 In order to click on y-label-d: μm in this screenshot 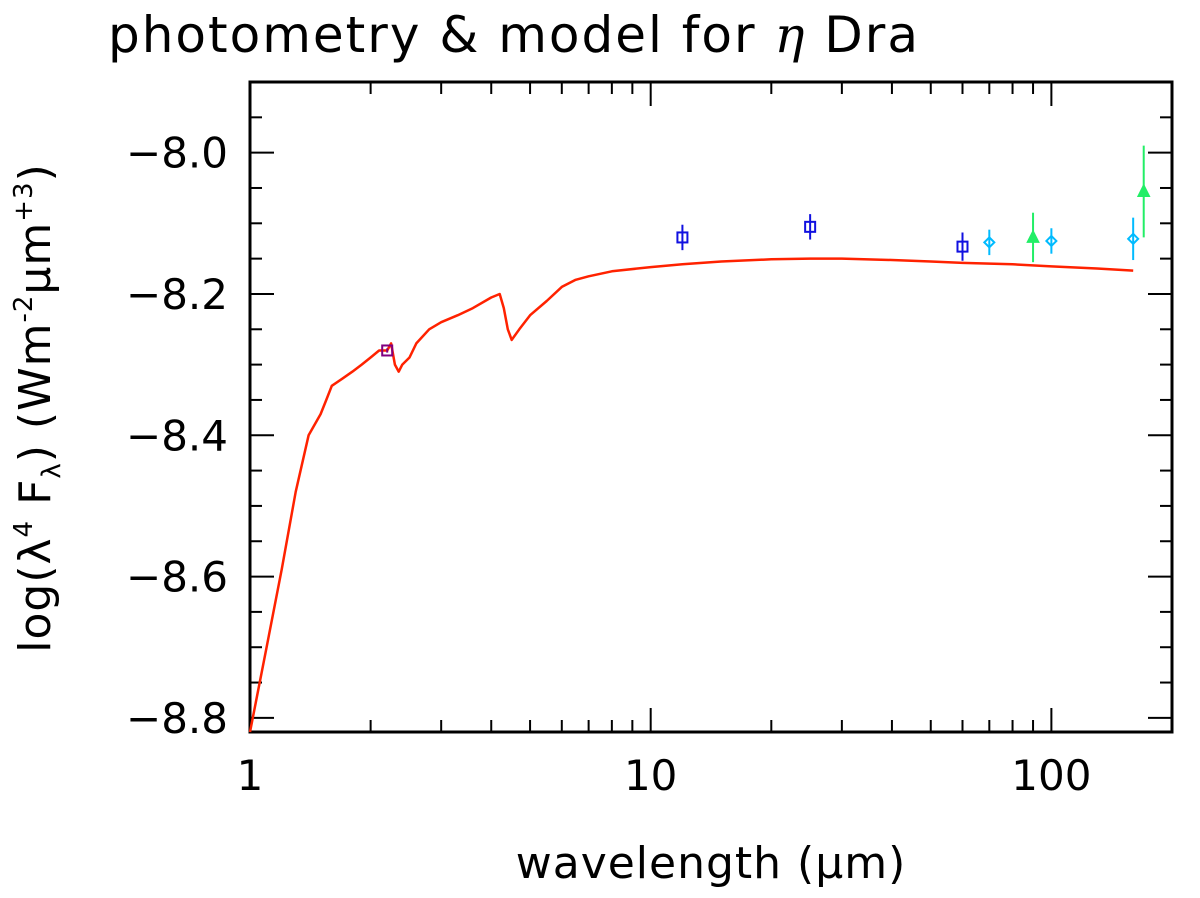, I will do `click(35, 258)`.